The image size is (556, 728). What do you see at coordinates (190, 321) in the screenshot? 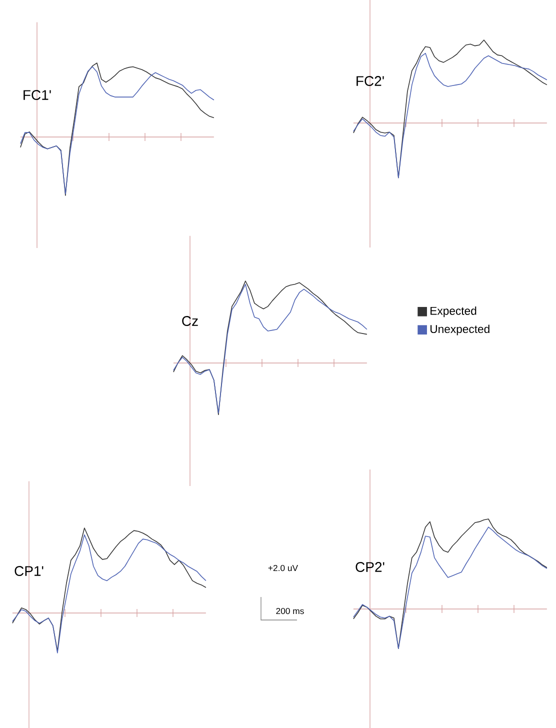
I see `text: Cz` at bounding box center [190, 321].